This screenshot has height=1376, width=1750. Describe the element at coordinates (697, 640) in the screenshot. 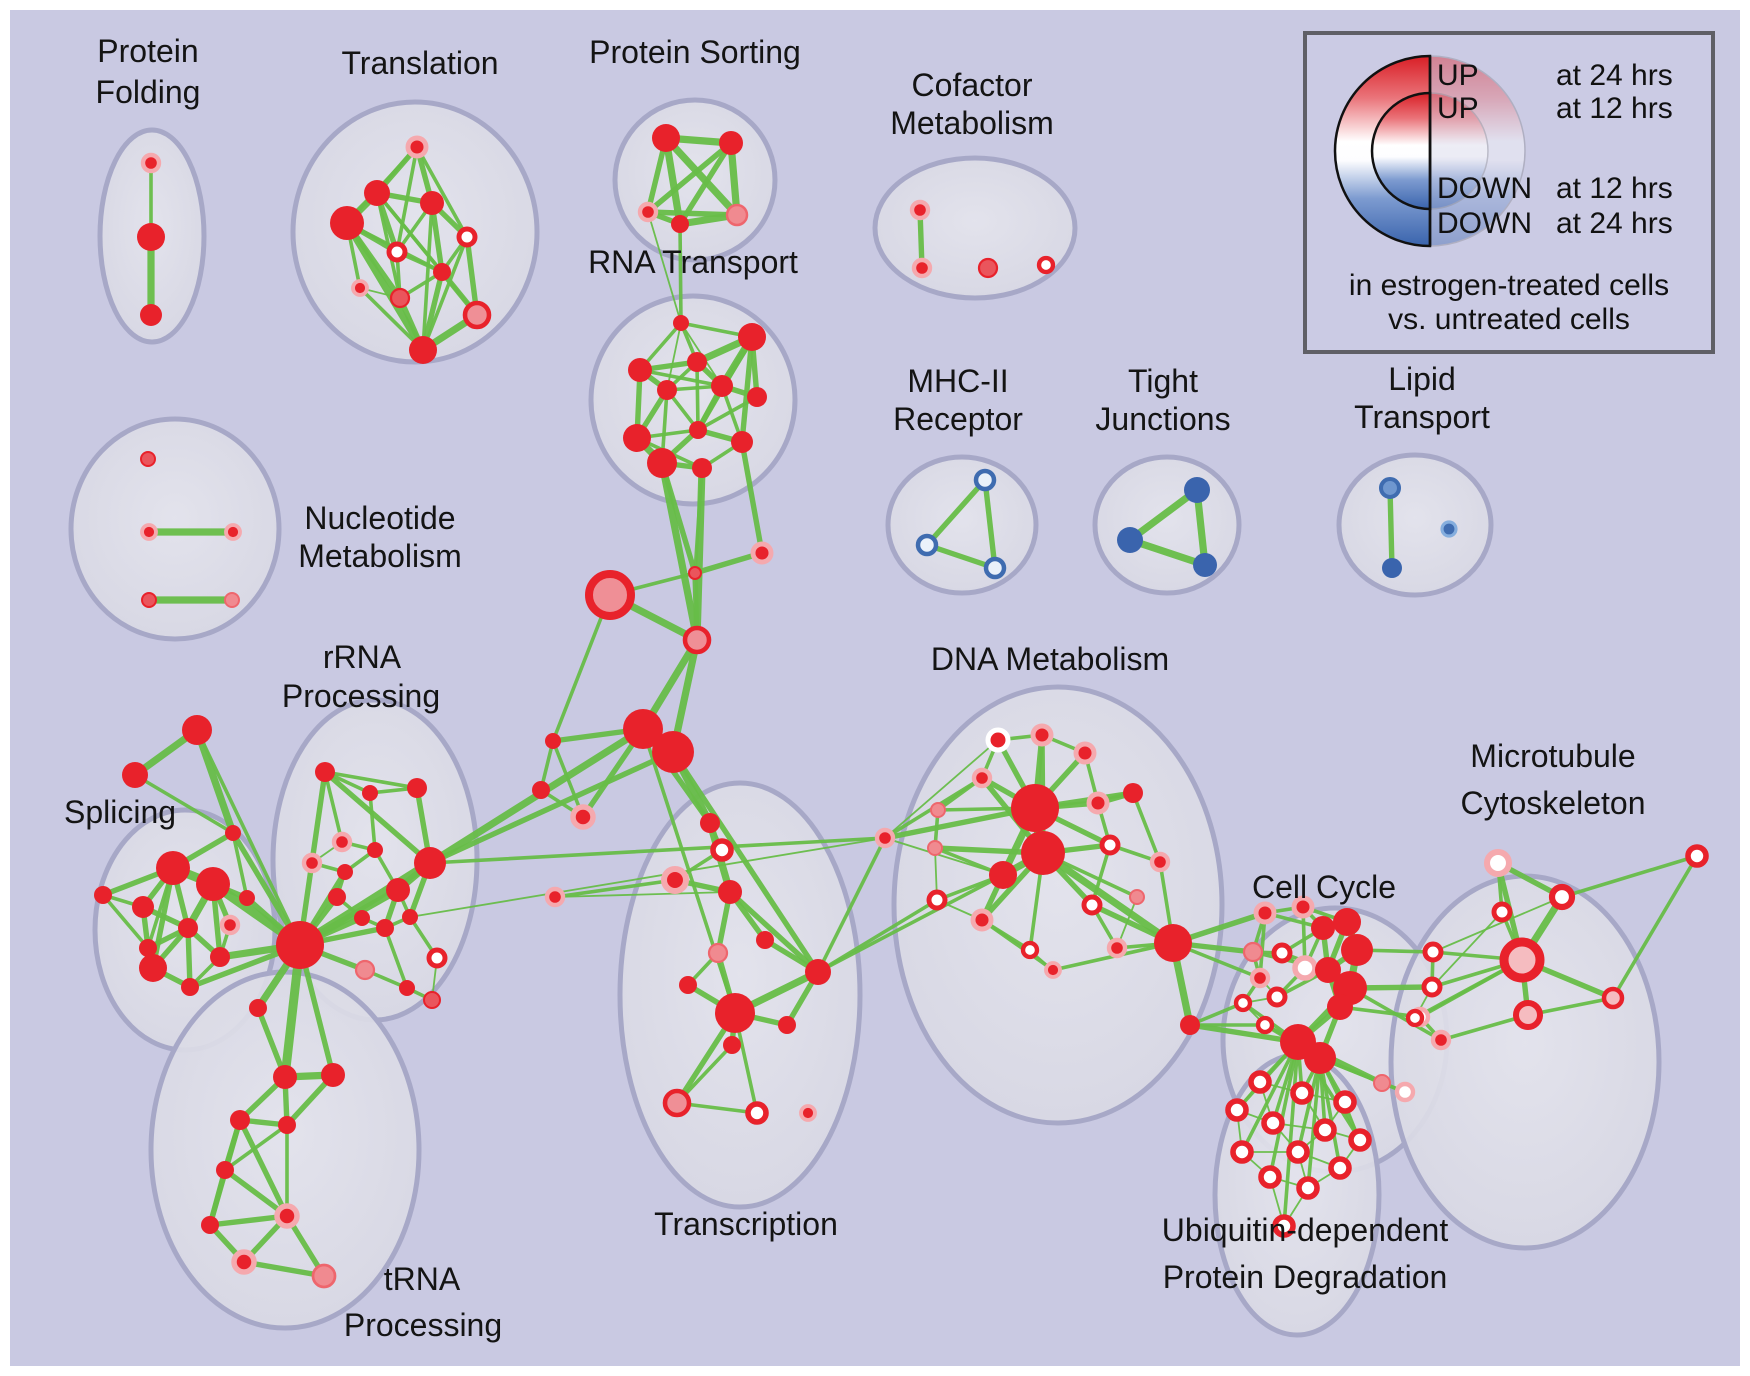

I see `node-pinkcore2` at that location.